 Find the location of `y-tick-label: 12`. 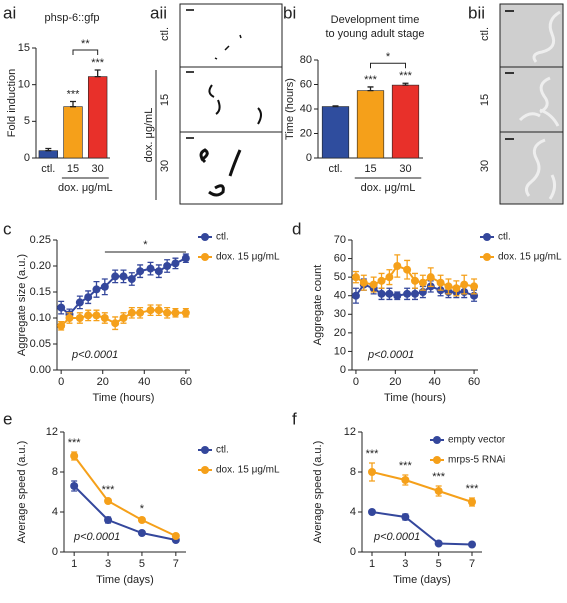

y-tick-label: 12 is located at coordinates (52, 432).